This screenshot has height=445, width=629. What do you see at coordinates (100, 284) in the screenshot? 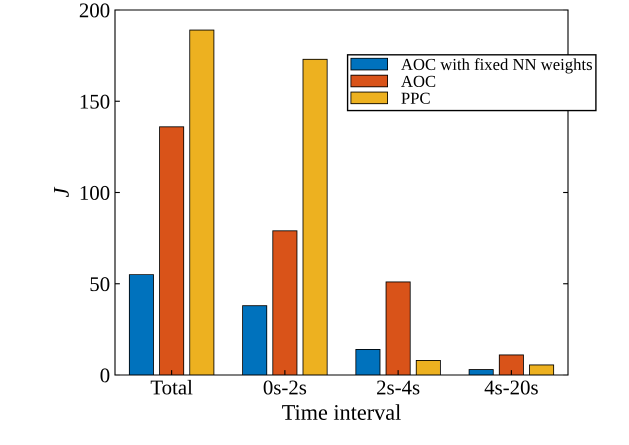
I see `y-tick-label: 50` at bounding box center [100, 284].